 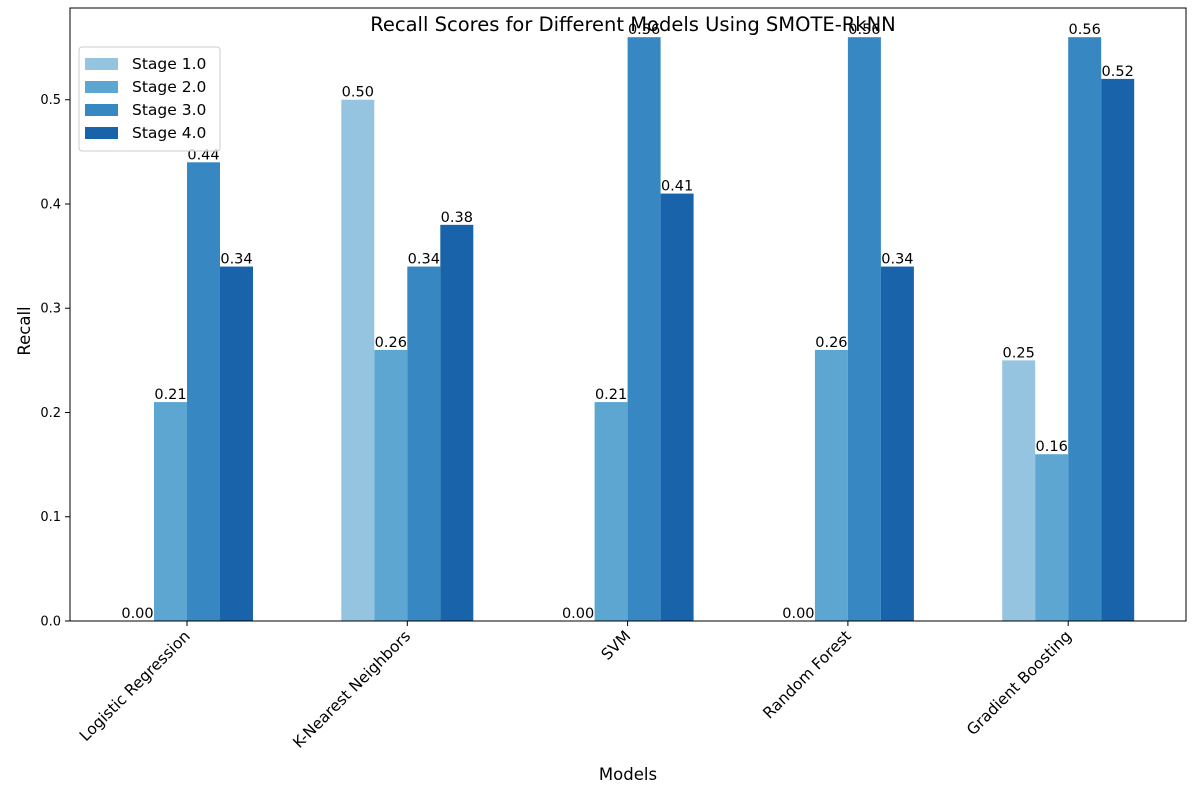 I want to click on bar-label-3-4: 0.56, so click(x=864, y=30).